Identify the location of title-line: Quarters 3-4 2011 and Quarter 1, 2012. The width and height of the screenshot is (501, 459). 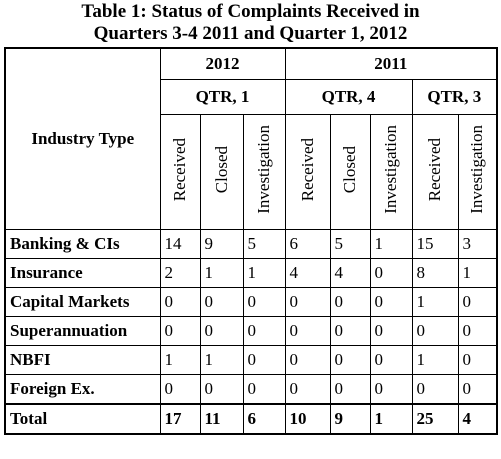
(250, 33).